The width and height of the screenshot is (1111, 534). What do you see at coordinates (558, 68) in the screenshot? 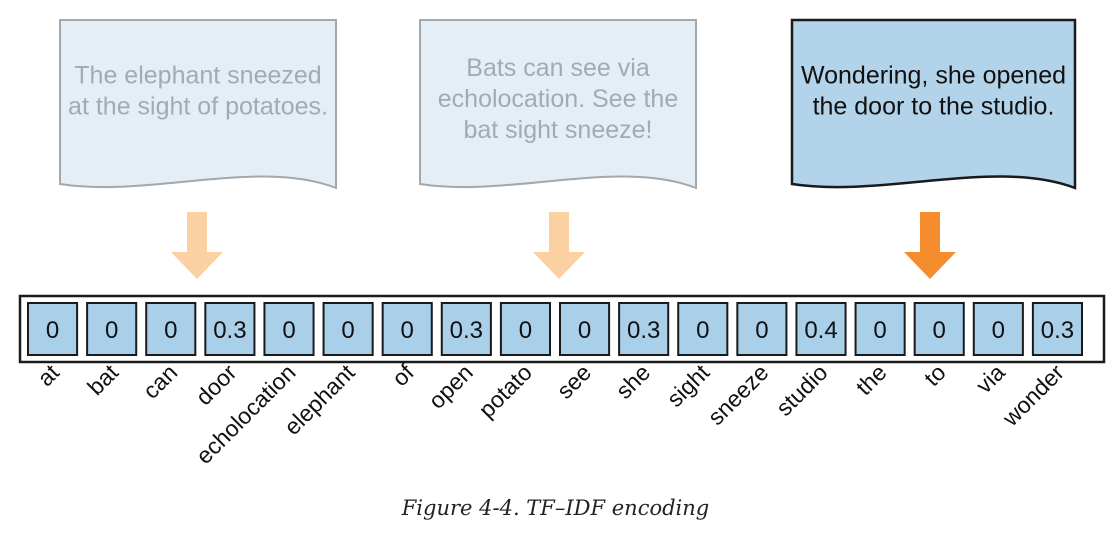
I see `document-text-line: Bats can see via` at bounding box center [558, 68].